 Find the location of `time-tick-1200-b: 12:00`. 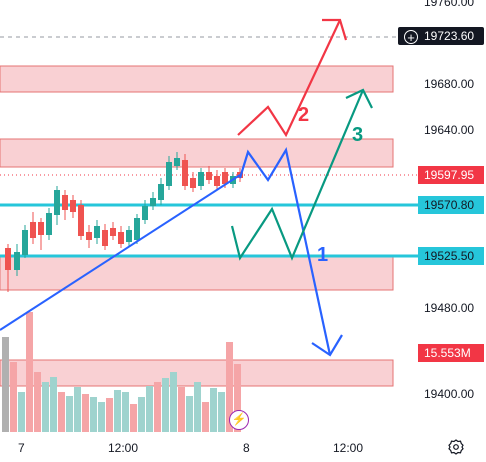

time-tick-1200-b: 12:00 is located at coordinates (348, 448).